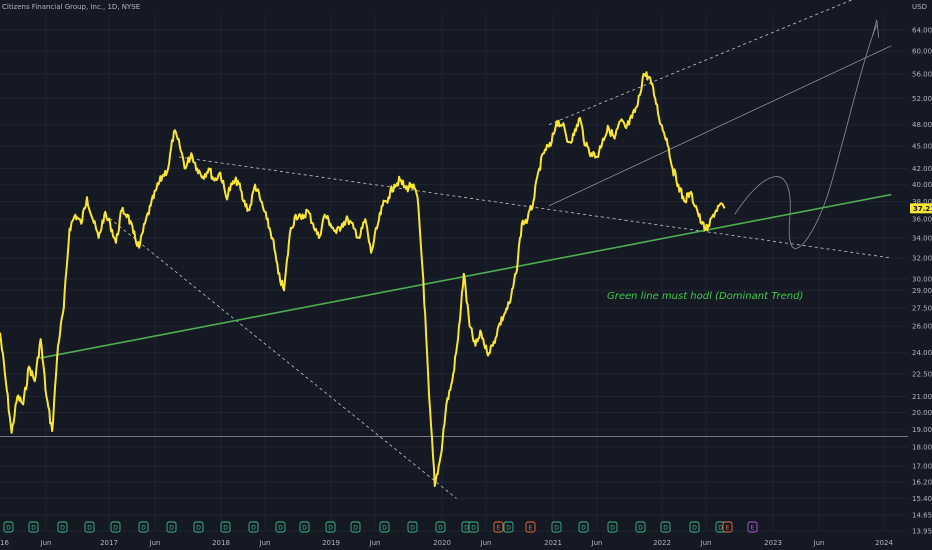 Image resolution: width=932 pixels, height=550 pixels. Describe the element at coordinates (806, 136) in the screenshot. I see `projection-curve` at that location.